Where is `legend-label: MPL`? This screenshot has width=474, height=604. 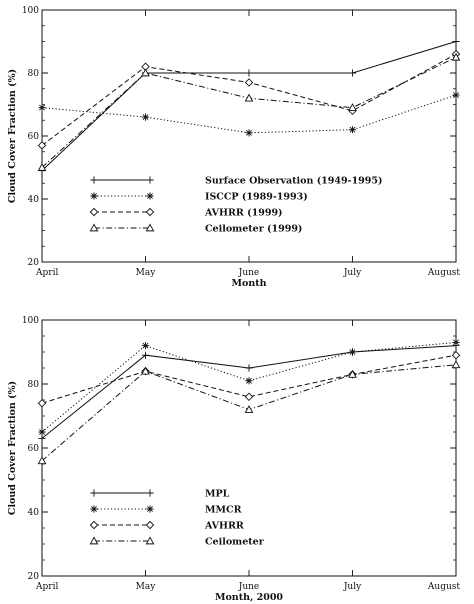
legend-label: MPL is located at coordinates (217, 494).